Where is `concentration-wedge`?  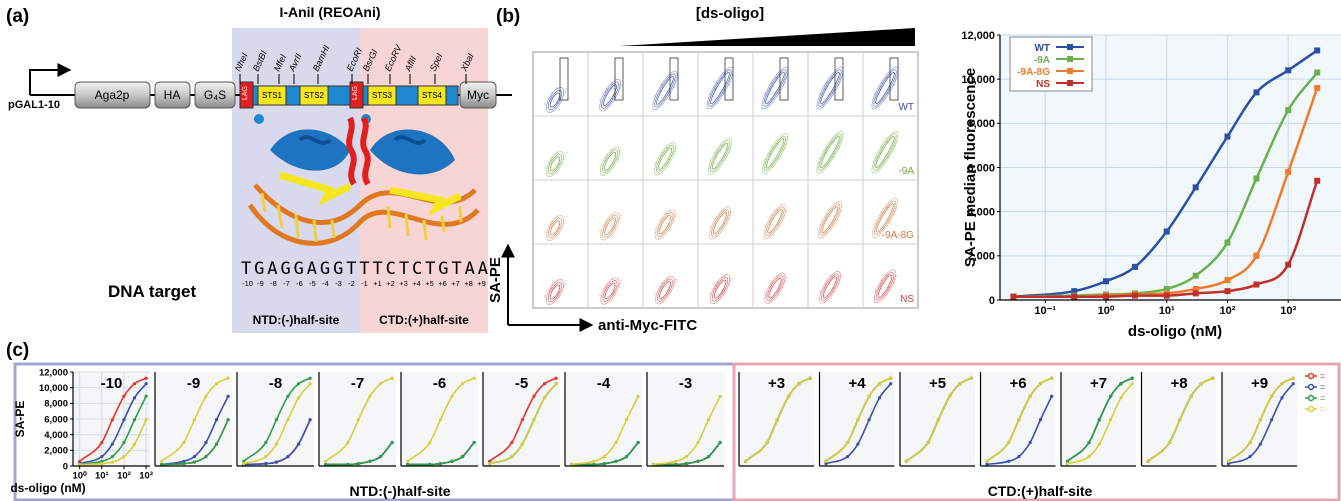
concentration-wedge is located at coordinates (767, 37).